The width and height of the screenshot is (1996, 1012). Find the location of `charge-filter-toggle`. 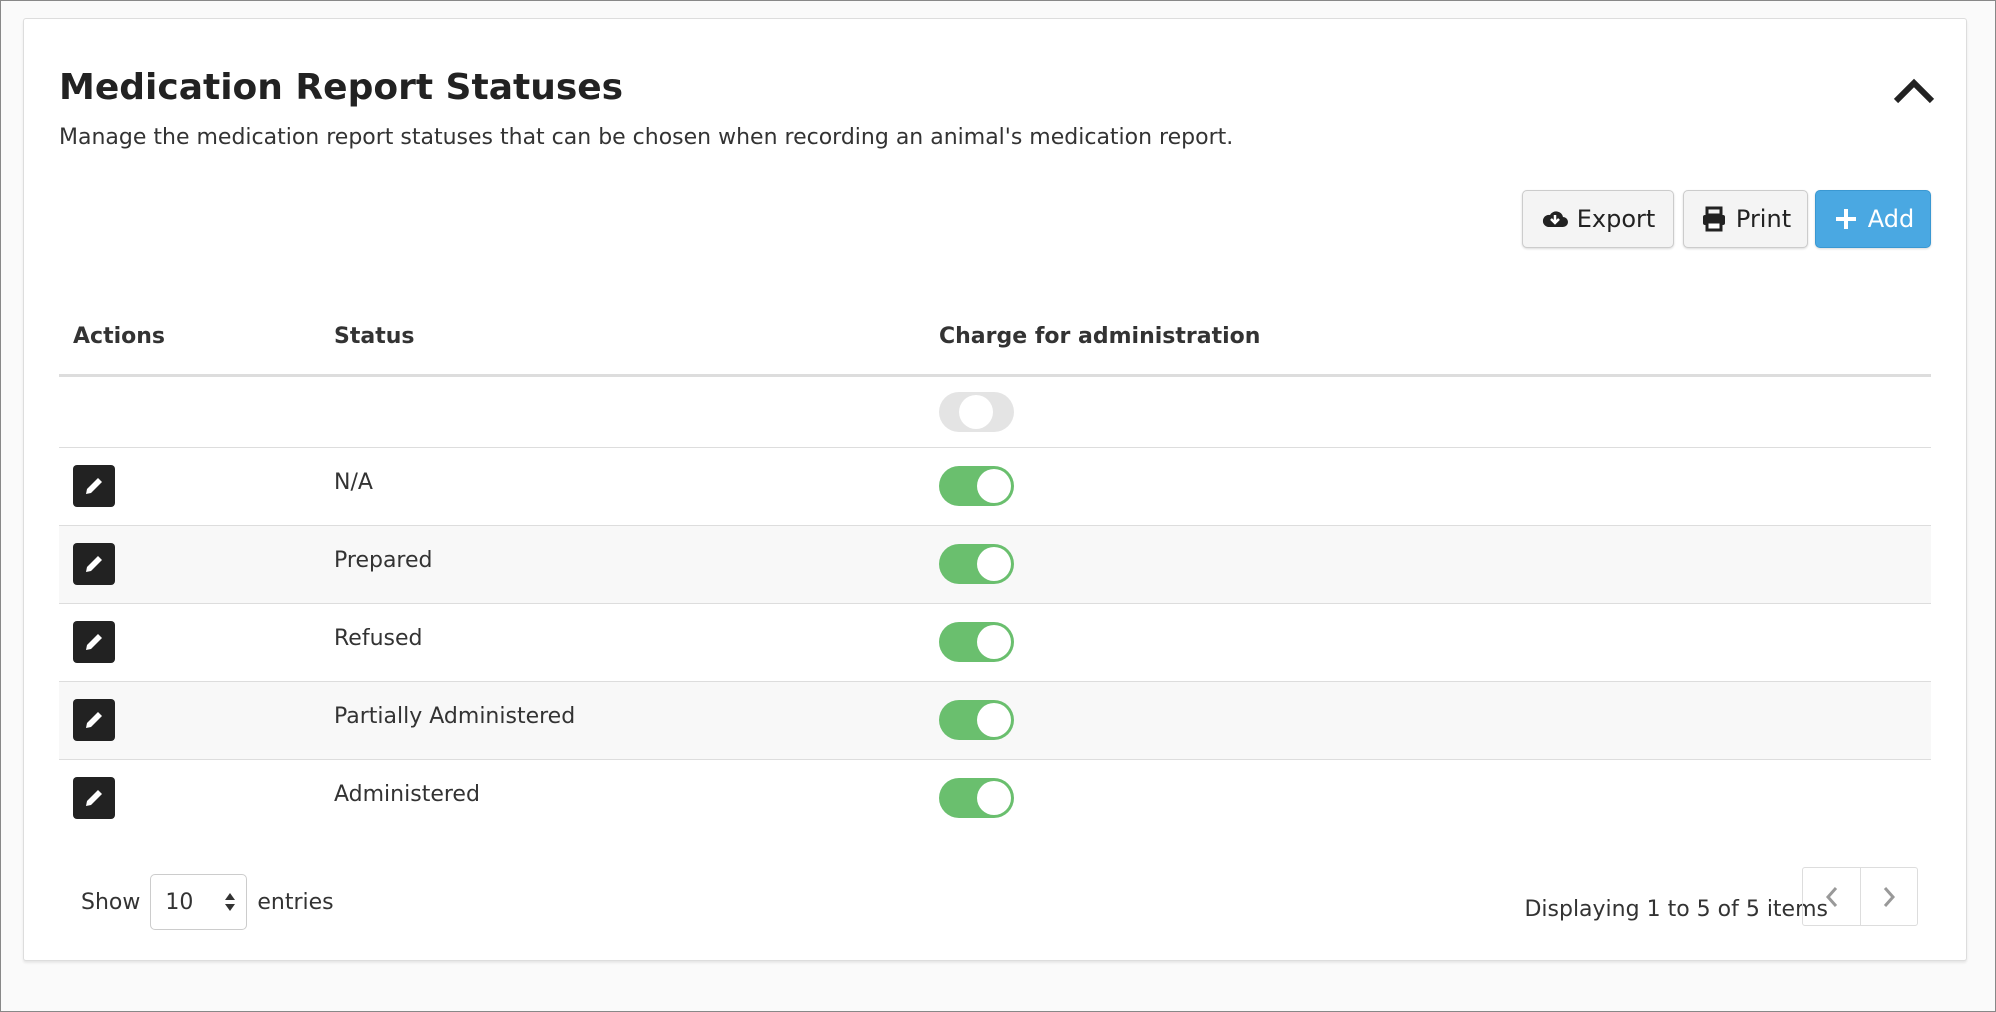

charge-filter-toggle is located at coordinates (976, 411).